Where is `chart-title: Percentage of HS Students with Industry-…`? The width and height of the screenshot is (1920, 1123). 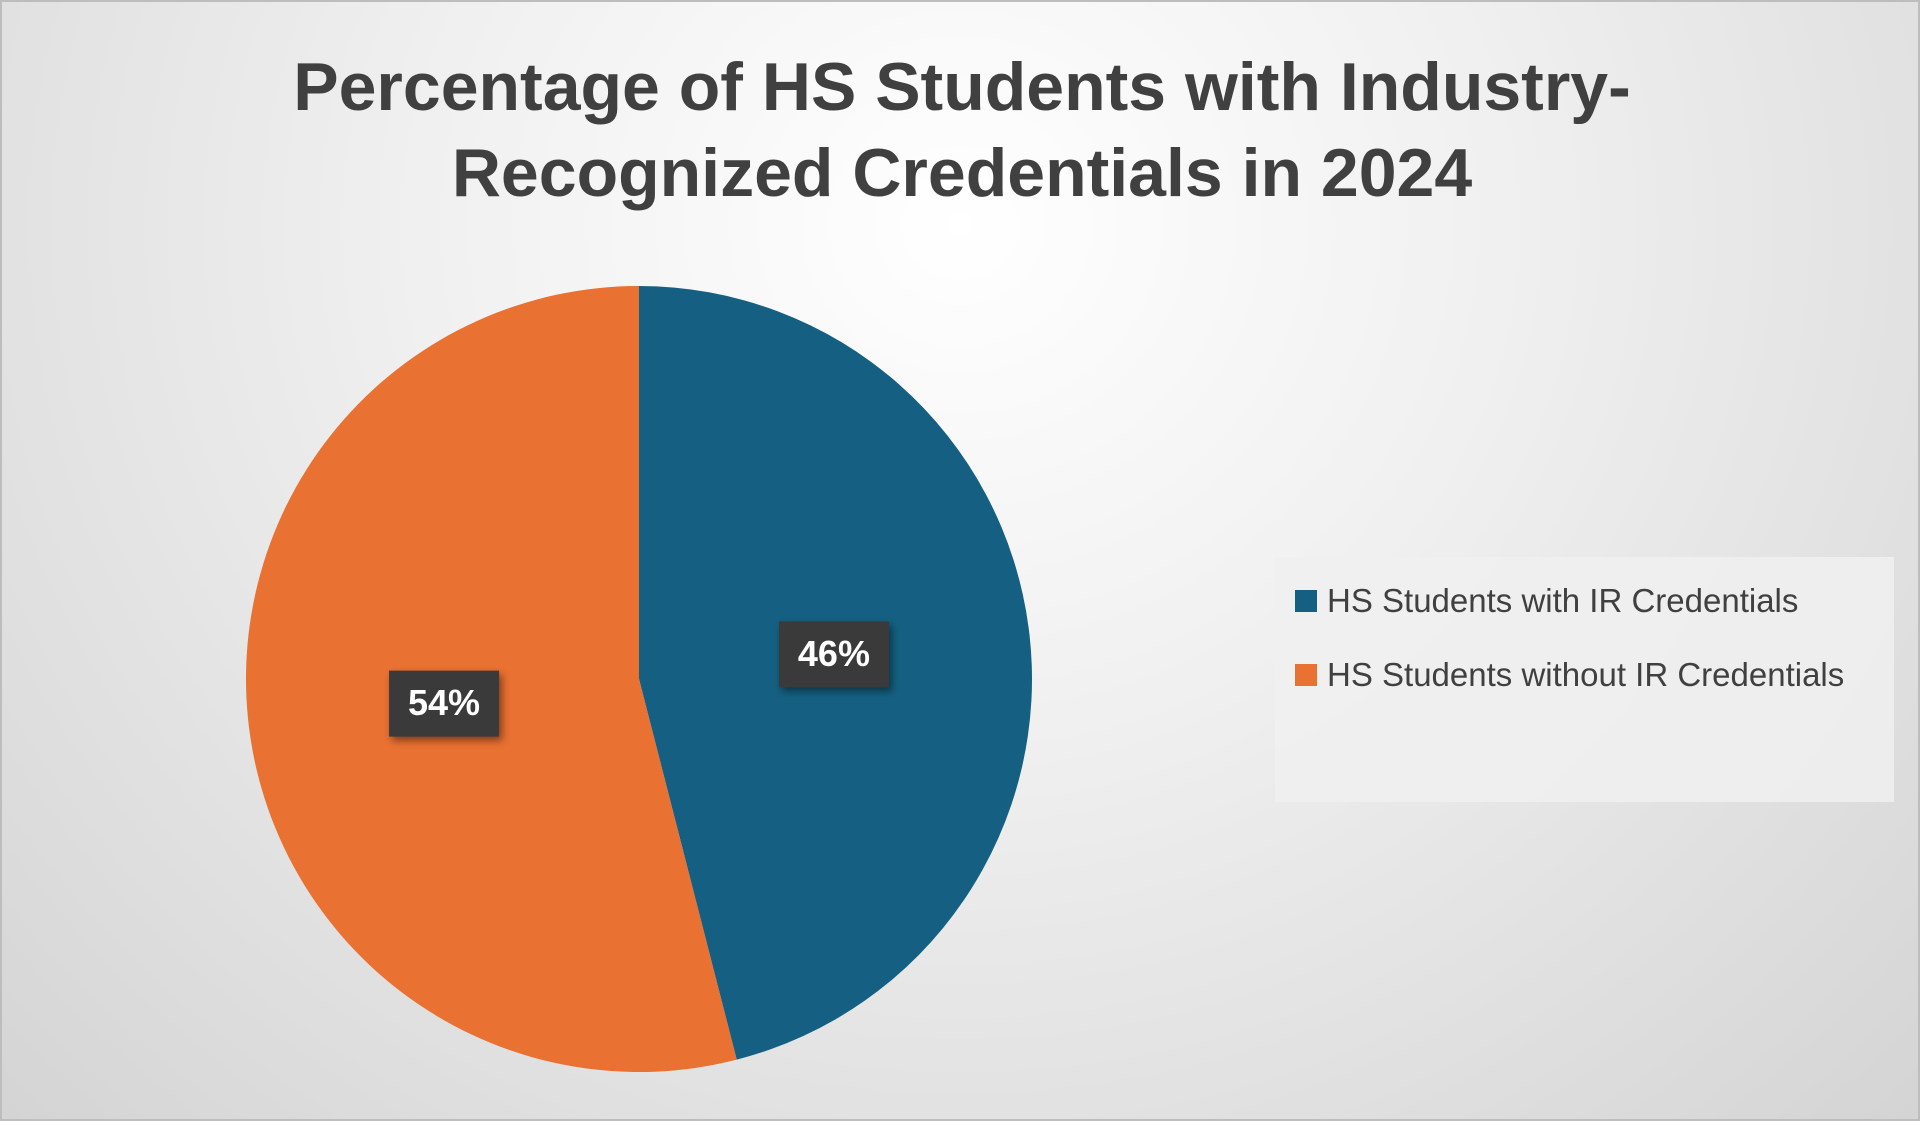
chart-title: Percentage of HS Students with Industry-… is located at coordinates (962, 130).